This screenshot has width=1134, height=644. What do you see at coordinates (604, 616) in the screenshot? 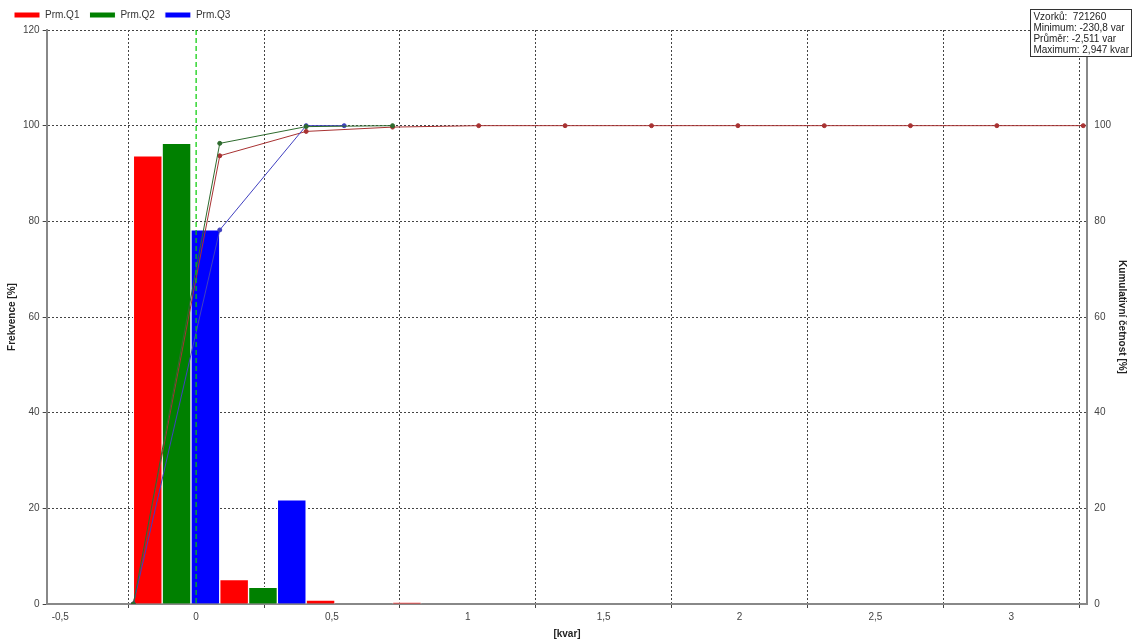
I see `x-tick-label: 1,5` at bounding box center [604, 616].